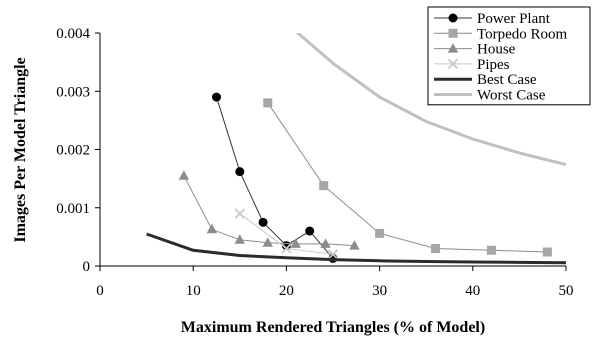  I want to click on y-tick-label: 0, so click(87, 267).